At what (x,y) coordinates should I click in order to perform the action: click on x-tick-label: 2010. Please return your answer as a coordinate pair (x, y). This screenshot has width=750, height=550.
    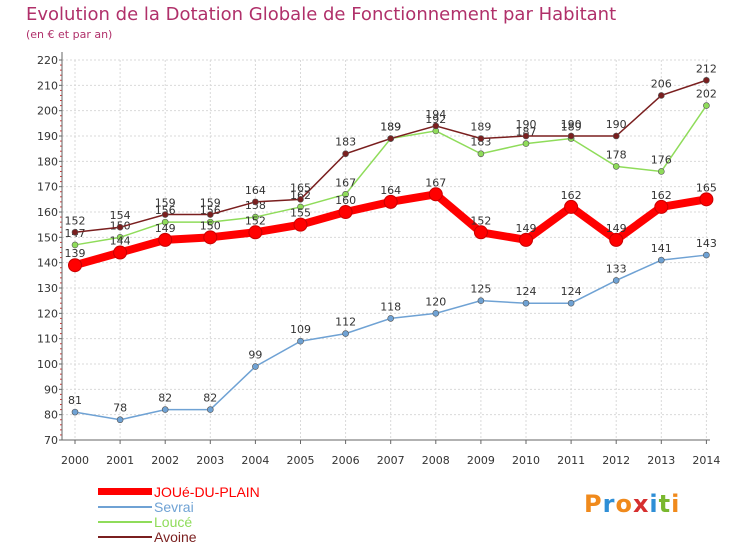
    Looking at the image, I should click on (526, 460).